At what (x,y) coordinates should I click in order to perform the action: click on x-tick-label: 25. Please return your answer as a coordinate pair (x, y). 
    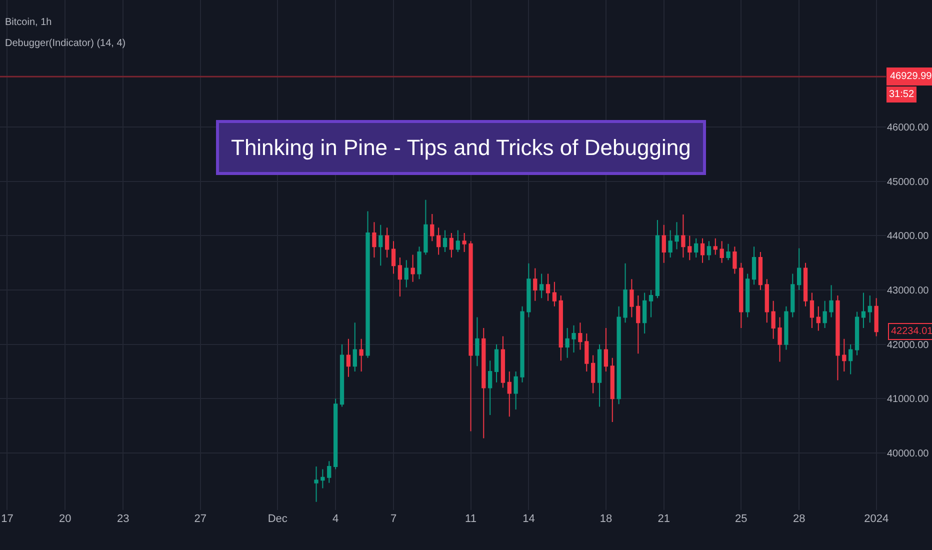
    Looking at the image, I should click on (741, 519).